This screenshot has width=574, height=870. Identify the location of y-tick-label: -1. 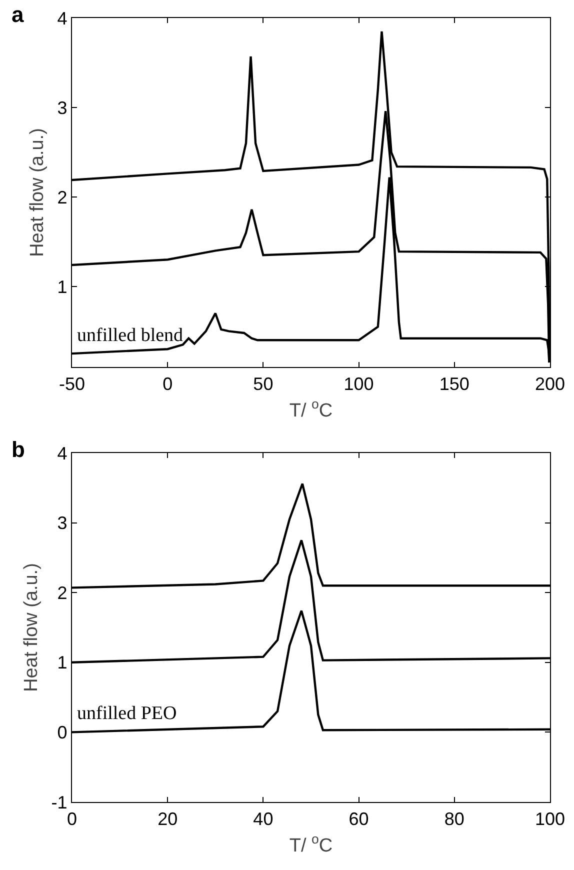
(59, 802).